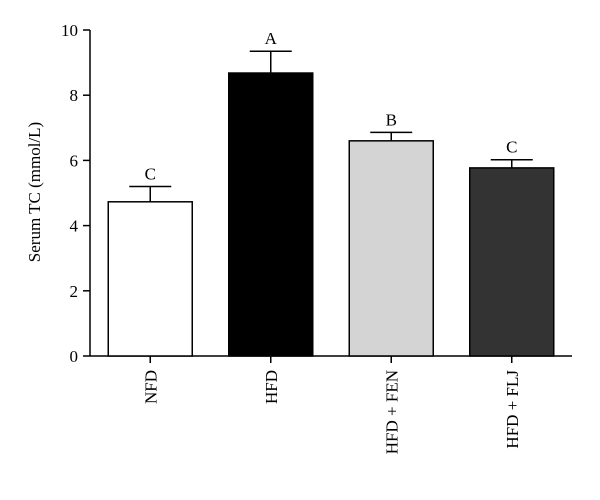  Describe the element at coordinates (150, 387) in the screenshot. I see `x-category-label: NFD` at that location.